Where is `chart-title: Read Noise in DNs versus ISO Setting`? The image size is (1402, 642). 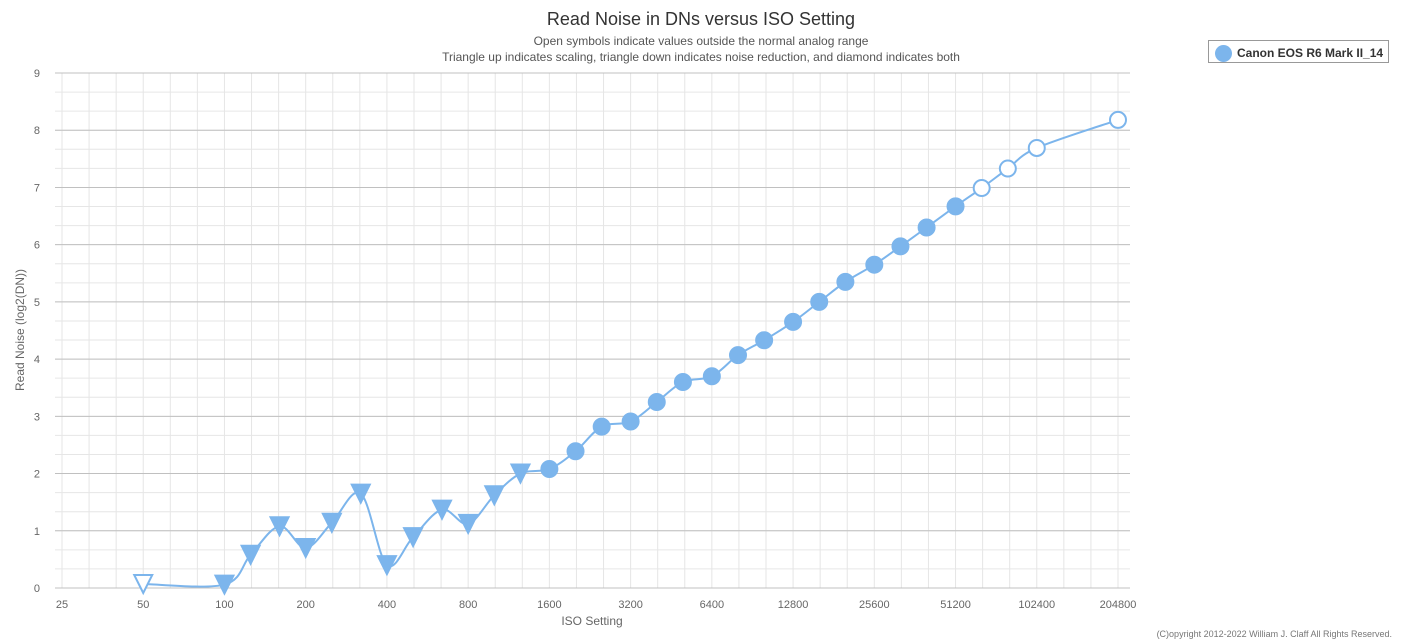 chart-title: Read Noise in DNs versus ISO Setting is located at coordinates (701, 19).